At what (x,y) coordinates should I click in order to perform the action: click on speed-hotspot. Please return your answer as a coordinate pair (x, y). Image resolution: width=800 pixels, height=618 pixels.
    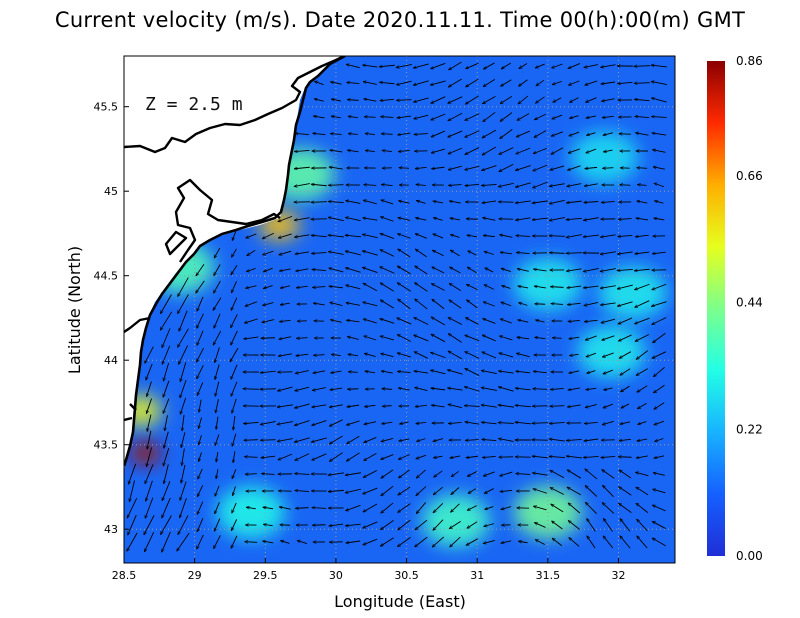
    Looking at the image, I should click on (604, 157).